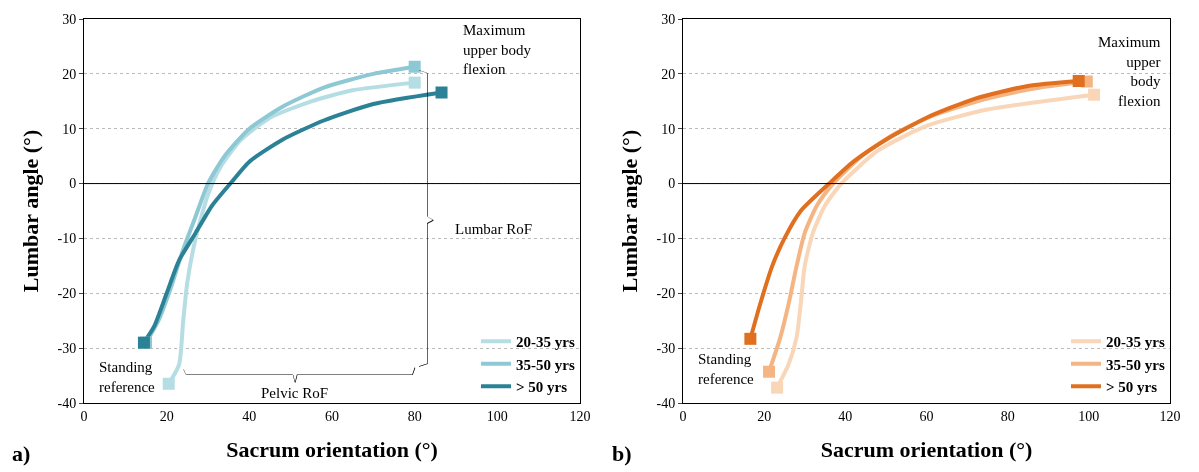 The width and height of the screenshot is (1199, 472). I want to click on text: a), so click(21, 453).